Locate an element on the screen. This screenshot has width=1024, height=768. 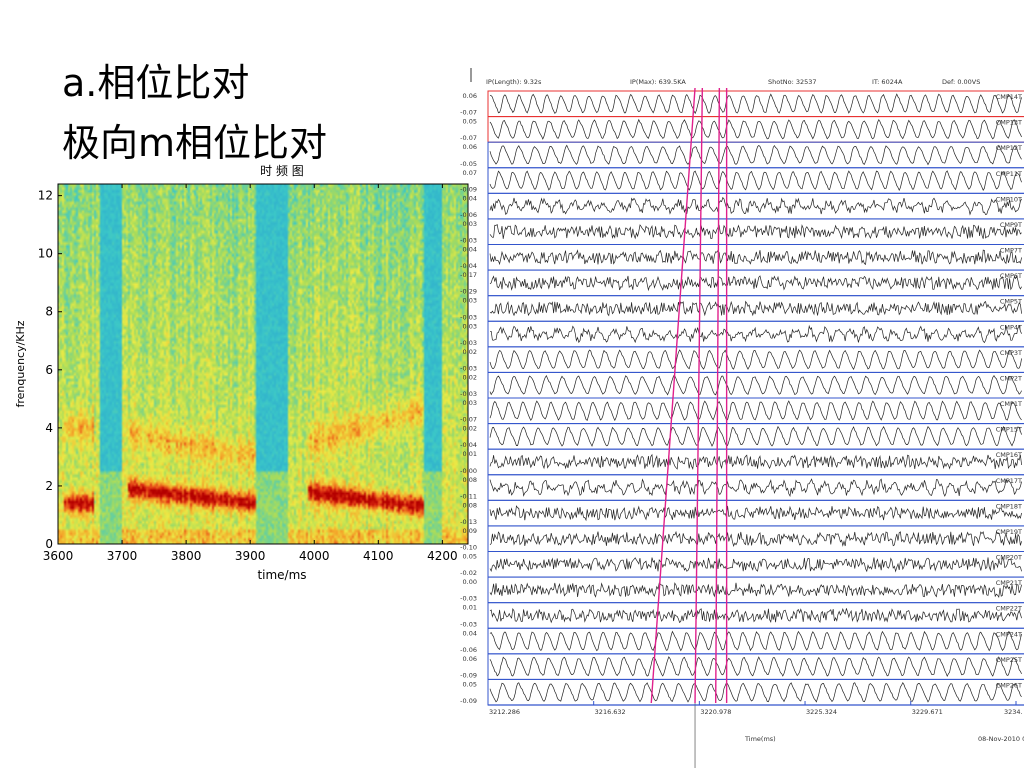
scope-tick-top: 0.06 is located at coordinates (470, 659).